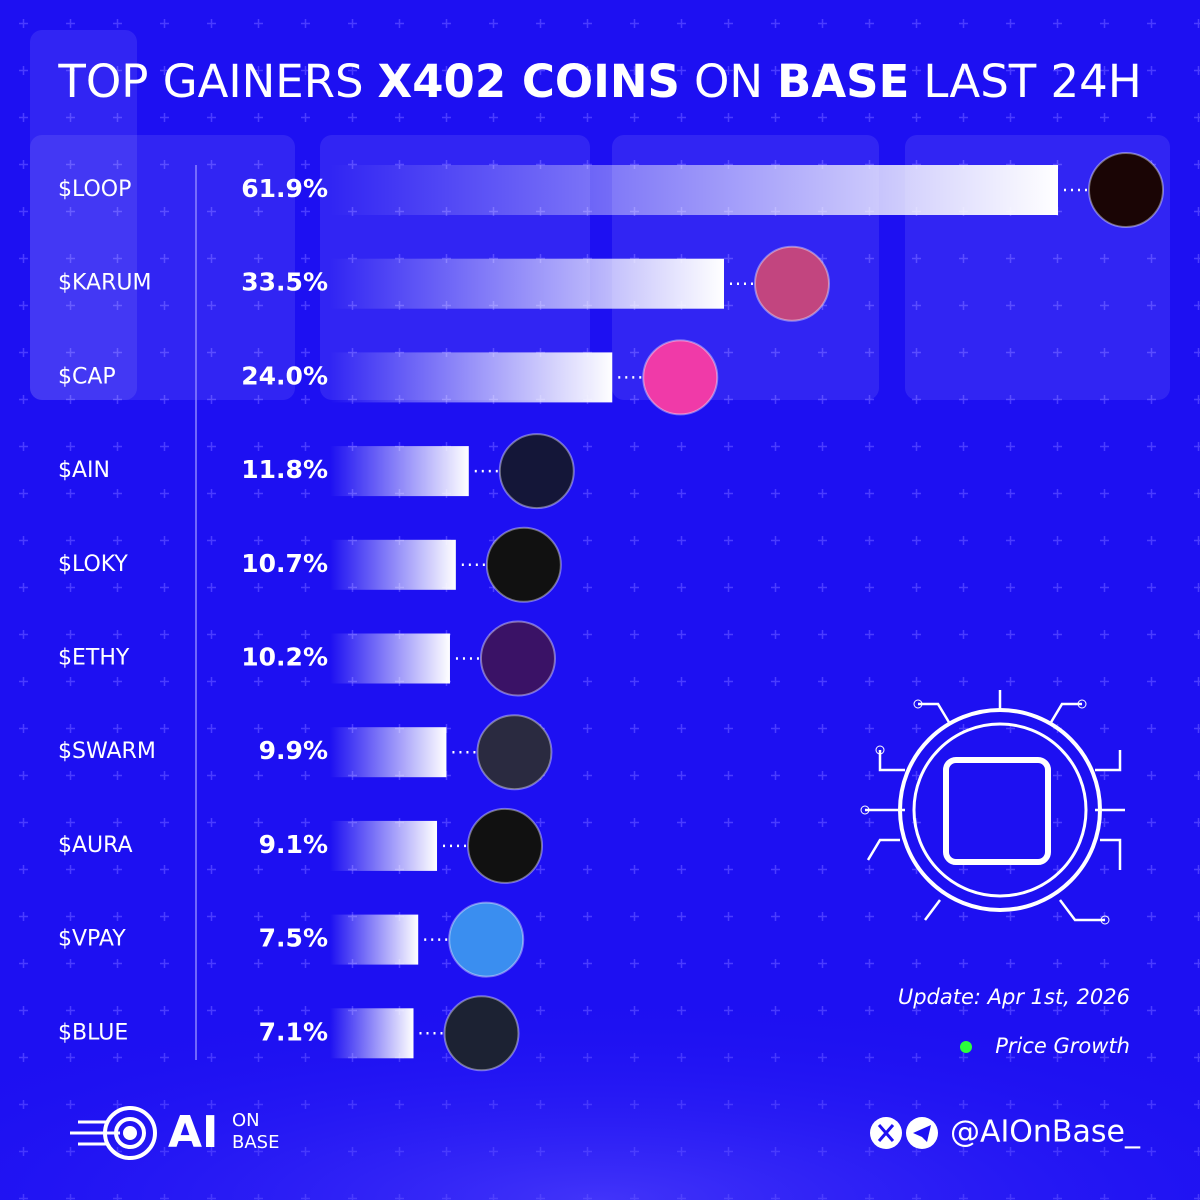 Image resolution: width=1200 pixels, height=1200 pixels. I want to click on category-label: $ETHY, so click(94, 658).